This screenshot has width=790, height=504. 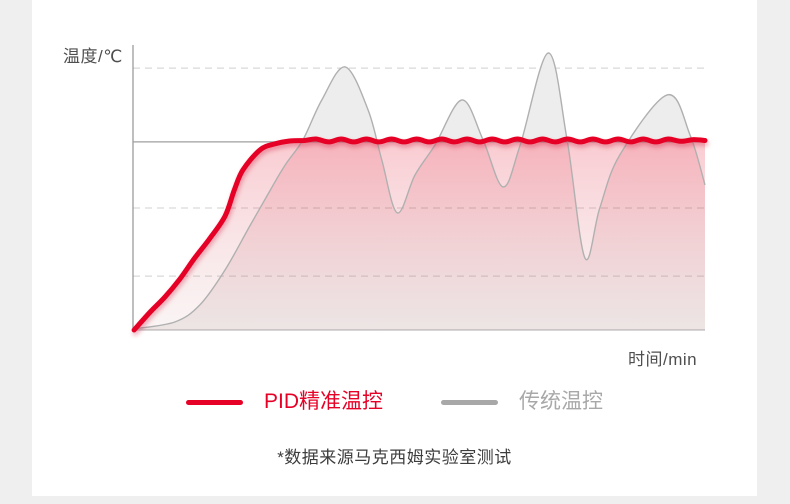 What do you see at coordinates (561, 401) in the screenshot?
I see `legend-label-traditional: 传统温控` at bounding box center [561, 401].